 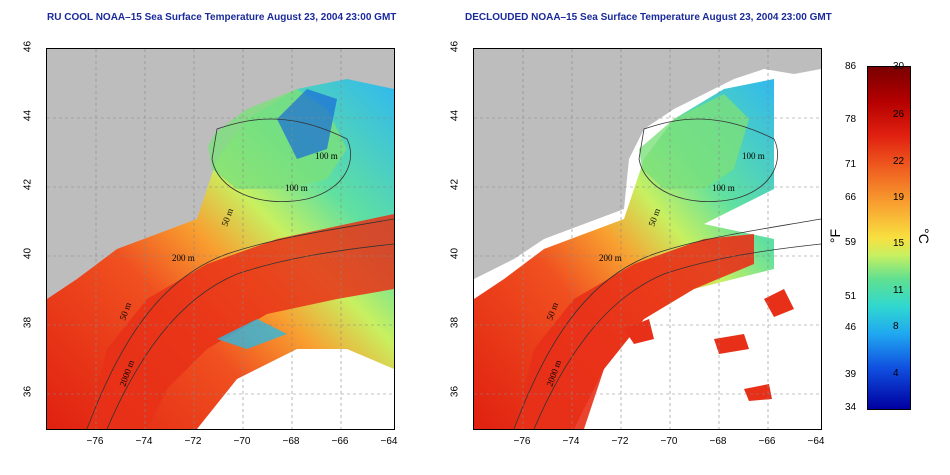 What do you see at coordinates (899, 197) in the screenshot?
I see `celsius-tick: 19` at bounding box center [899, 197].